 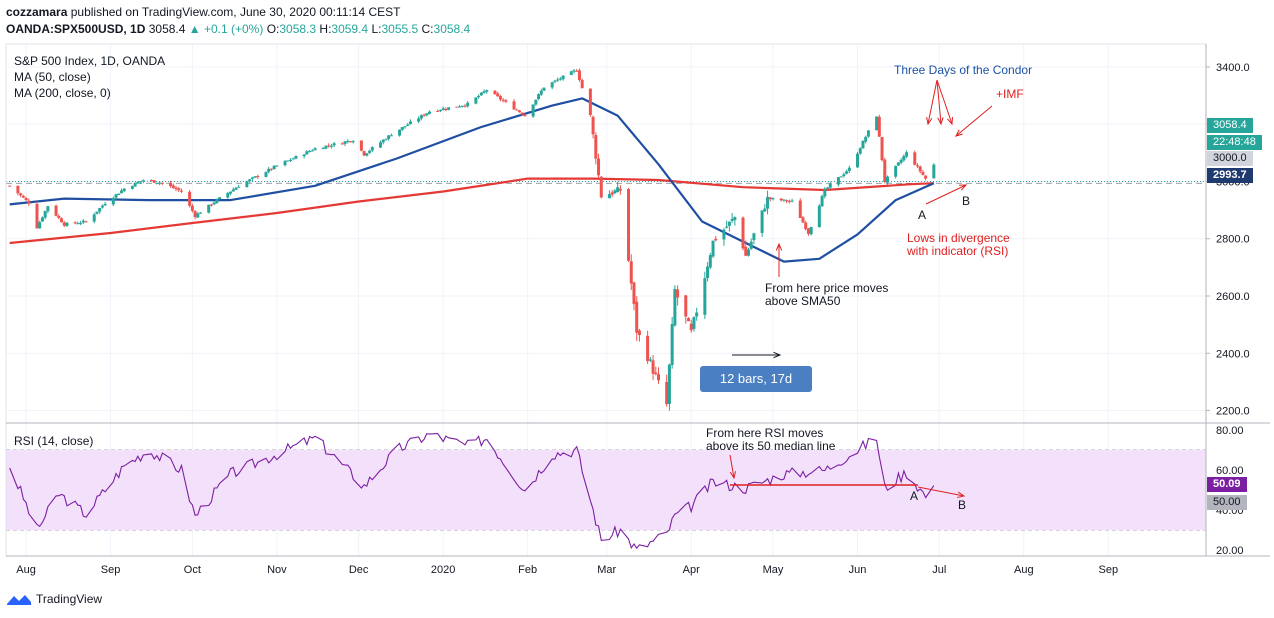 I want to click on price-tick-label: 3400.0, so click(x=1233, y=68).